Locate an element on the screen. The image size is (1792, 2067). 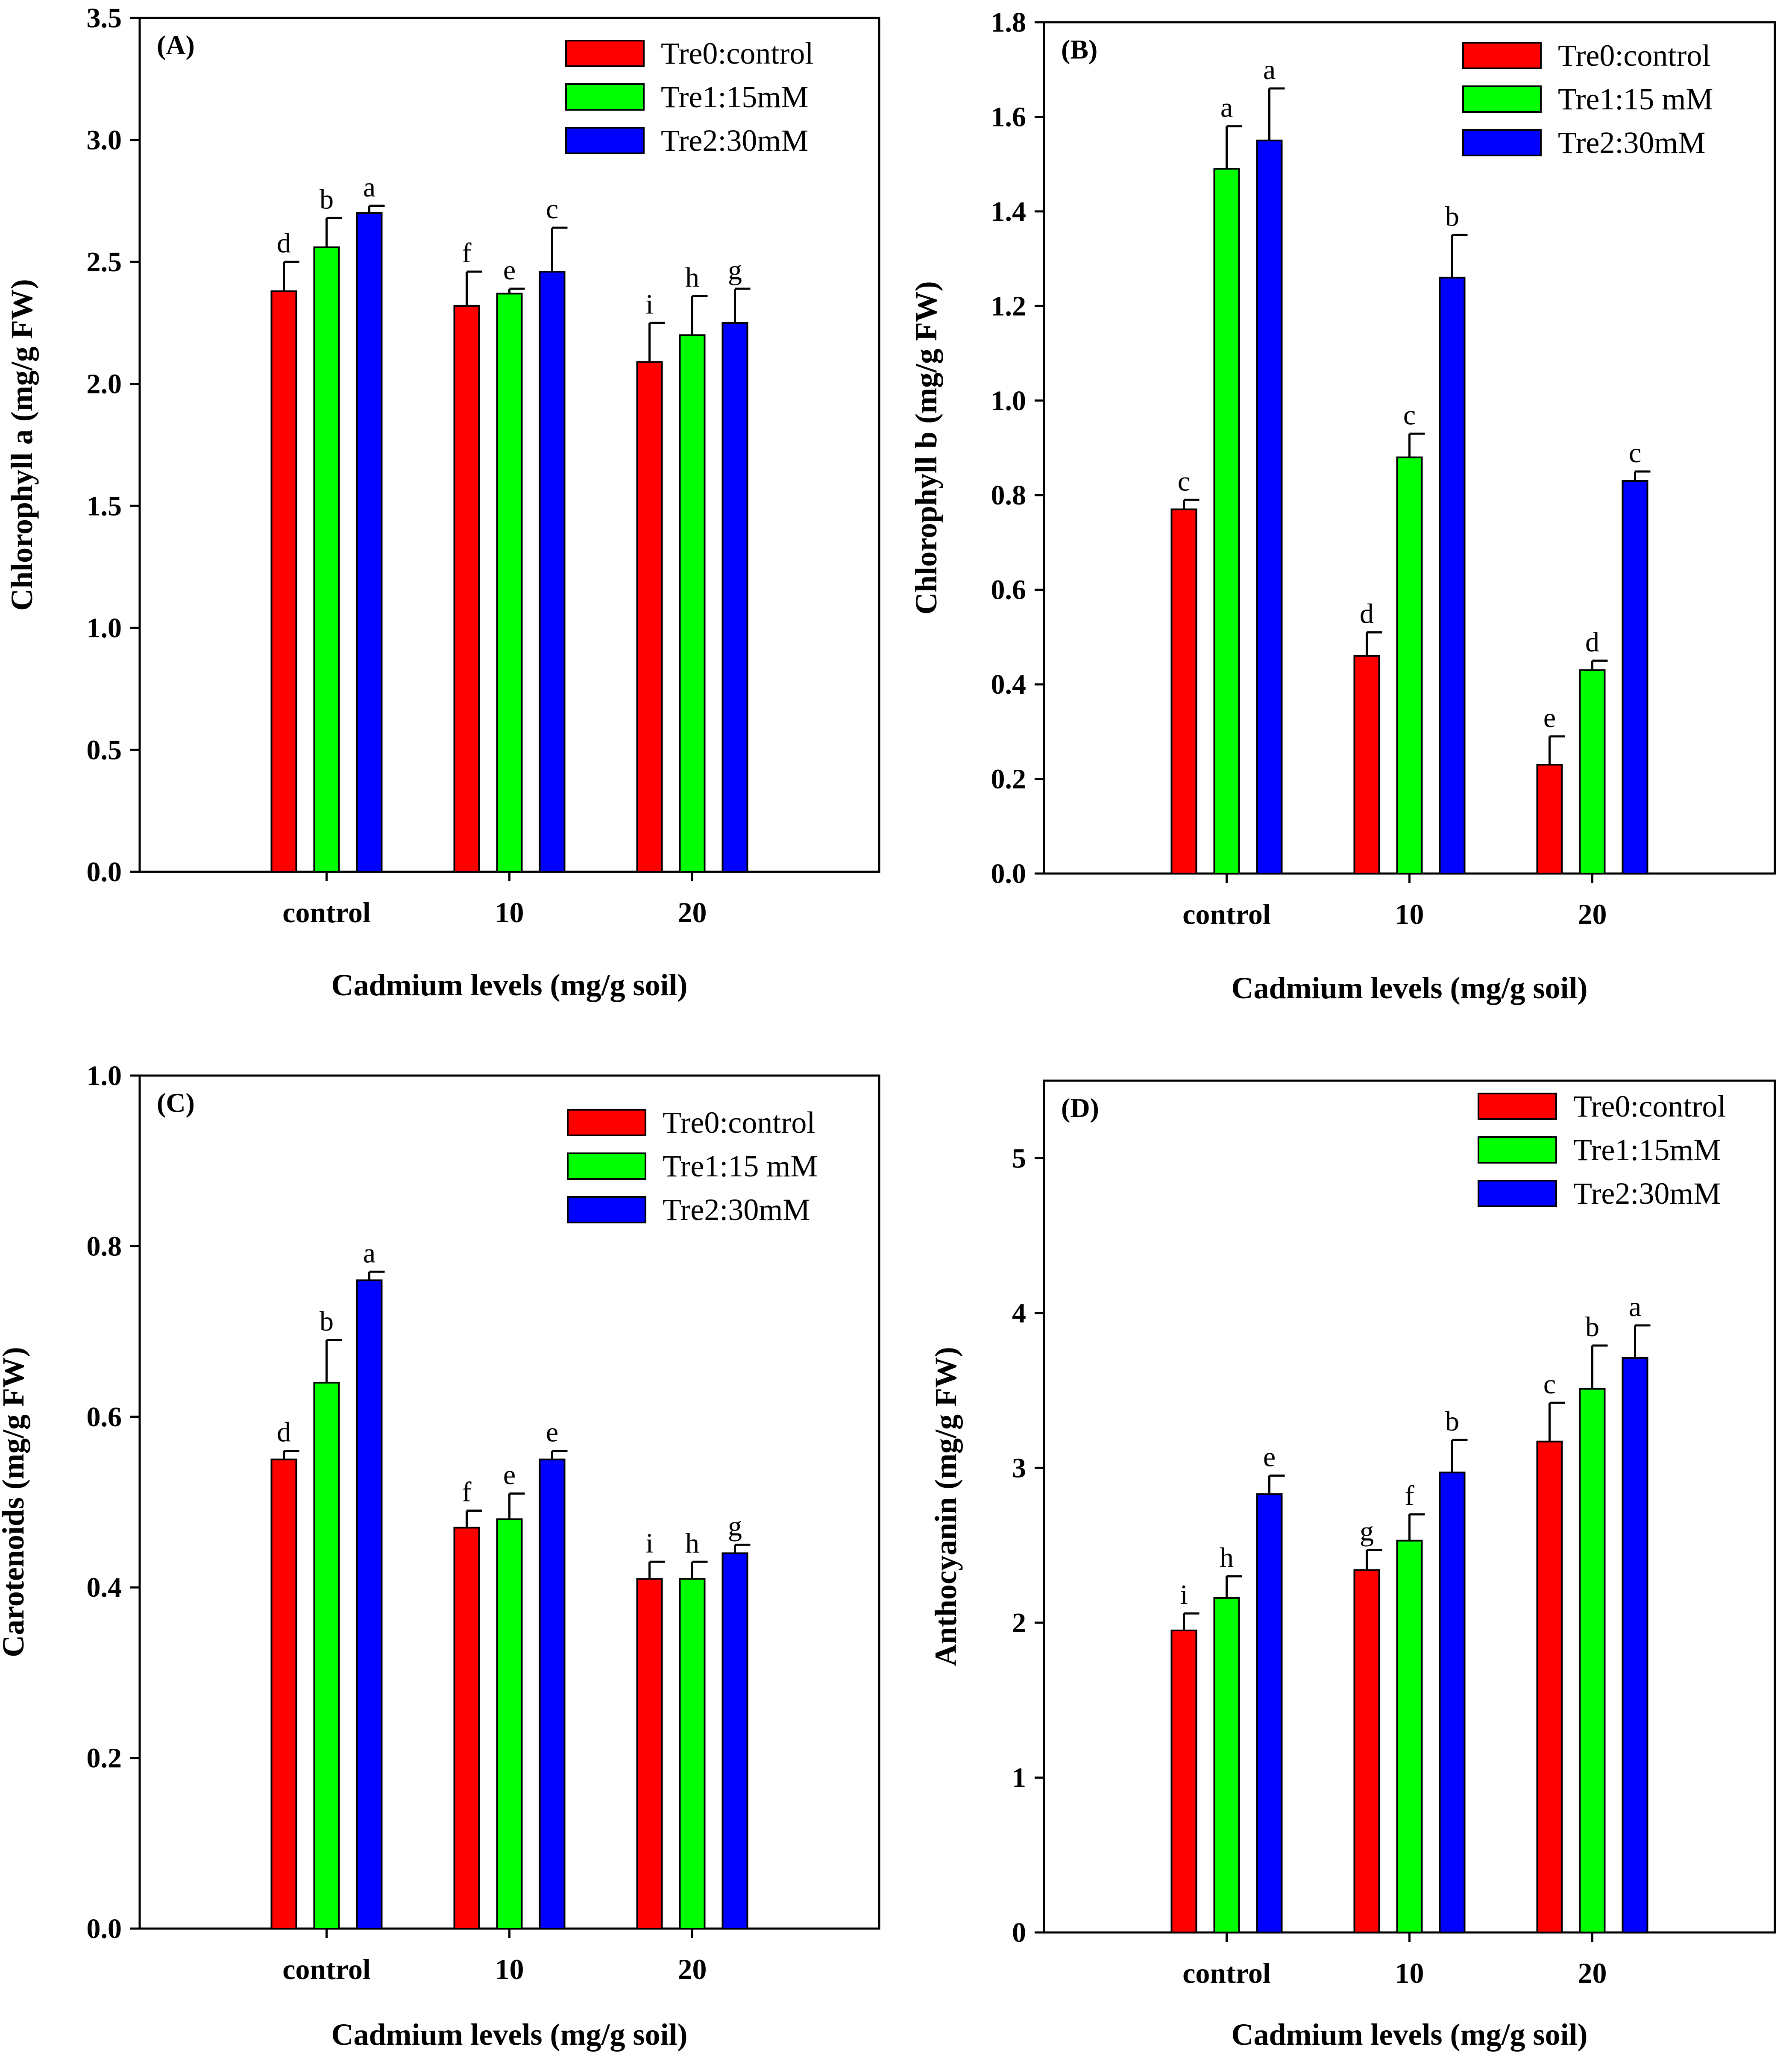
y-tick-label: 5 is located at coordinates (1019, 1159).